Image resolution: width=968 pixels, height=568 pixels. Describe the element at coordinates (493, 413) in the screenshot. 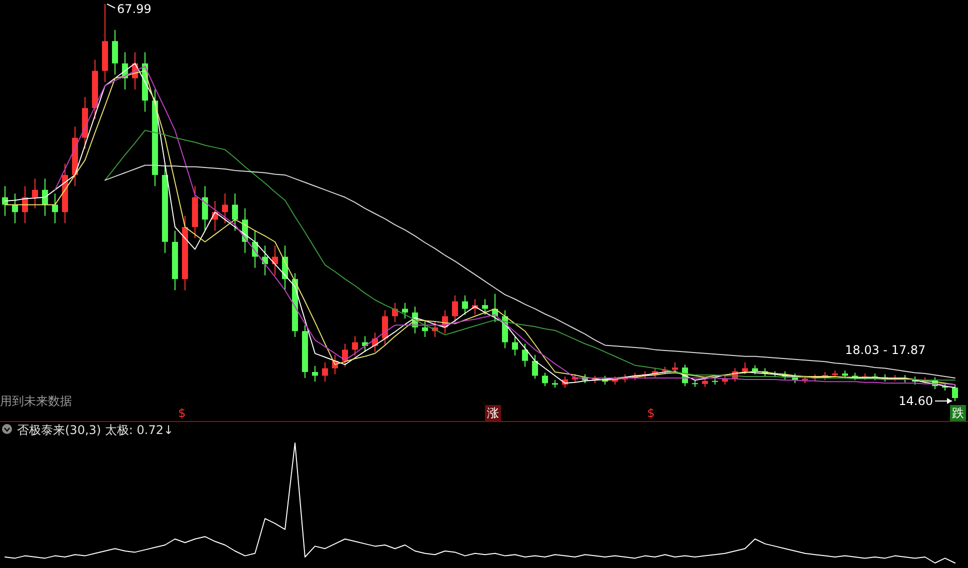

I see `text: 涨` at that location.